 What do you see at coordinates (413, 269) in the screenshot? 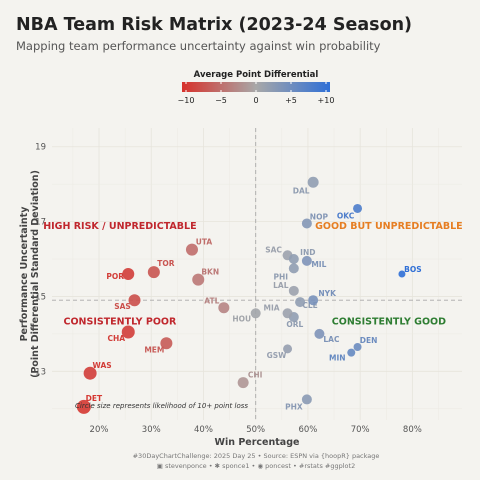
I see `team-label-bos: BOS` at bounding box center [413, 269].